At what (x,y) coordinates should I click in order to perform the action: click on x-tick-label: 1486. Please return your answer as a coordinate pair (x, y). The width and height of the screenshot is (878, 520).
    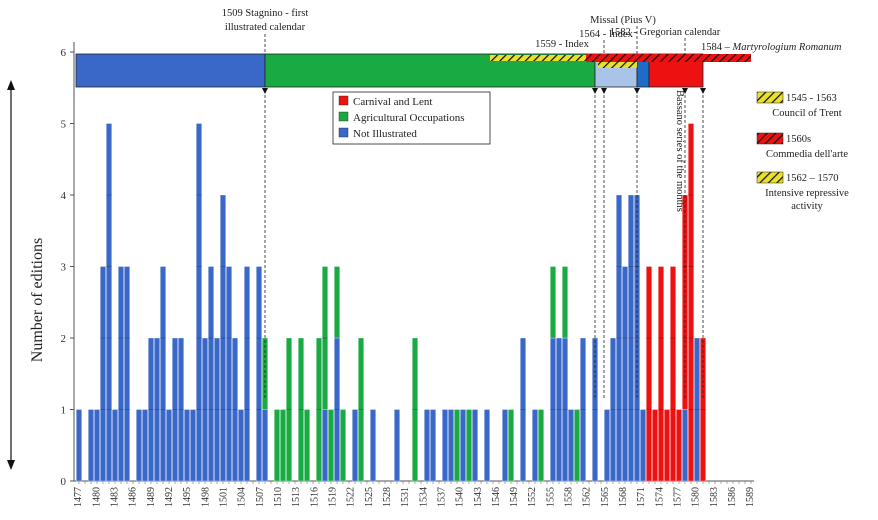
    Looking at the image, I should click on (133, 497).